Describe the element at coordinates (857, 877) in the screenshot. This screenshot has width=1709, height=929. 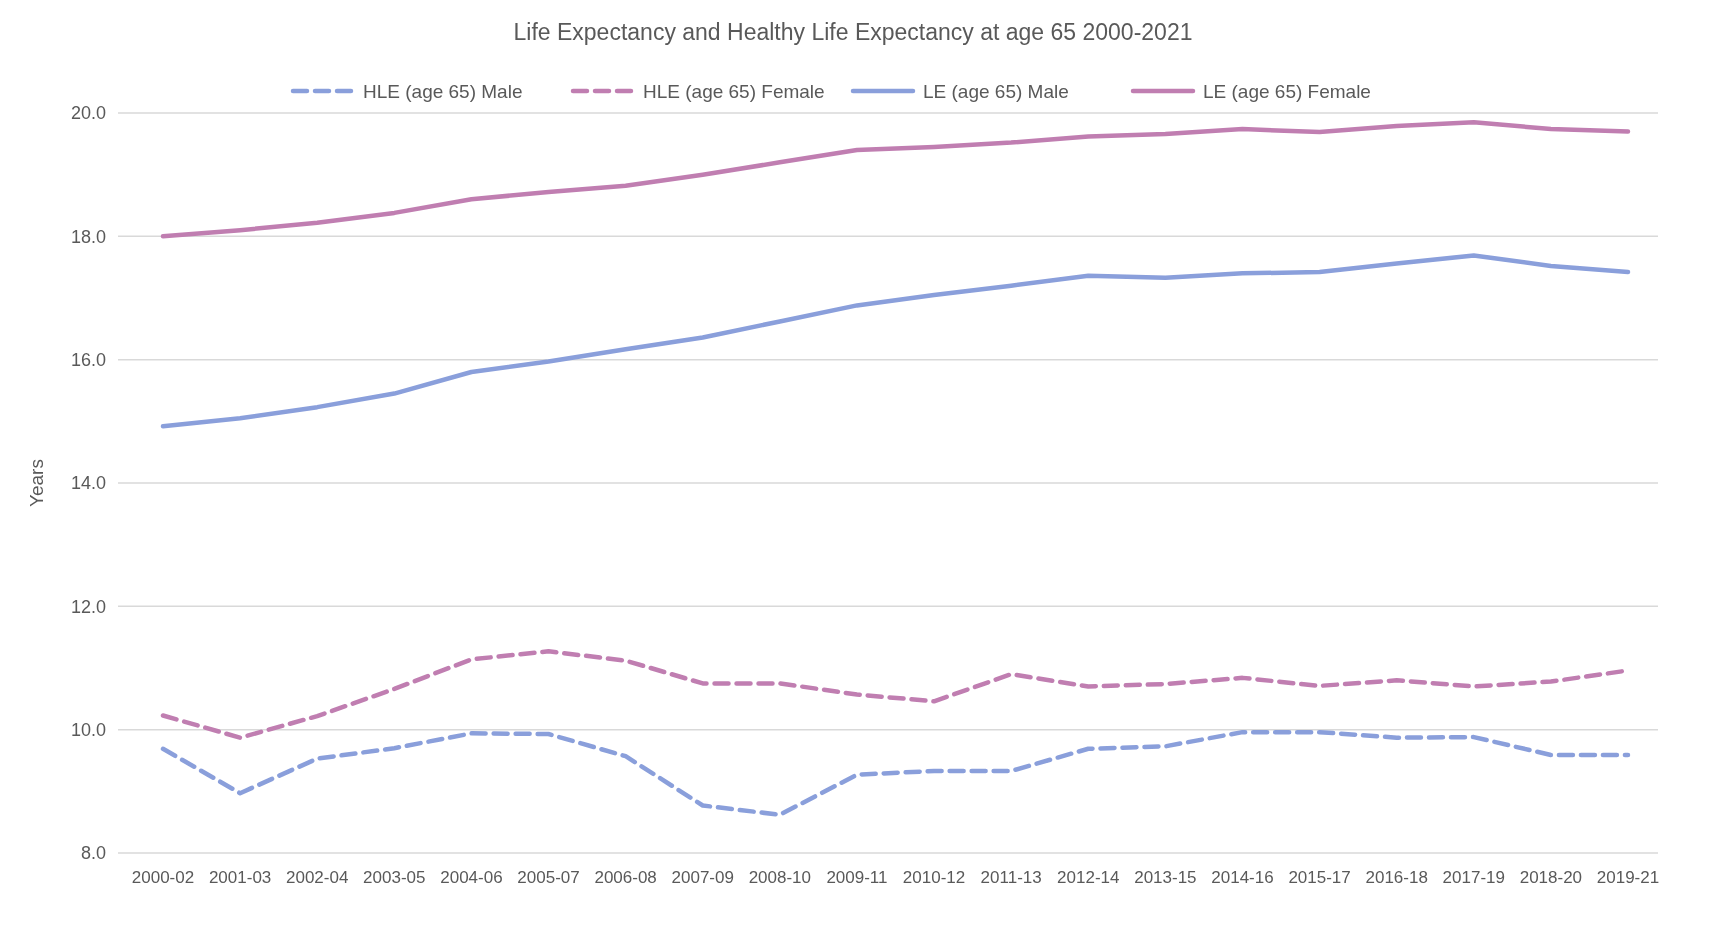
I see `x-tick-label: 2009-11` at that location.